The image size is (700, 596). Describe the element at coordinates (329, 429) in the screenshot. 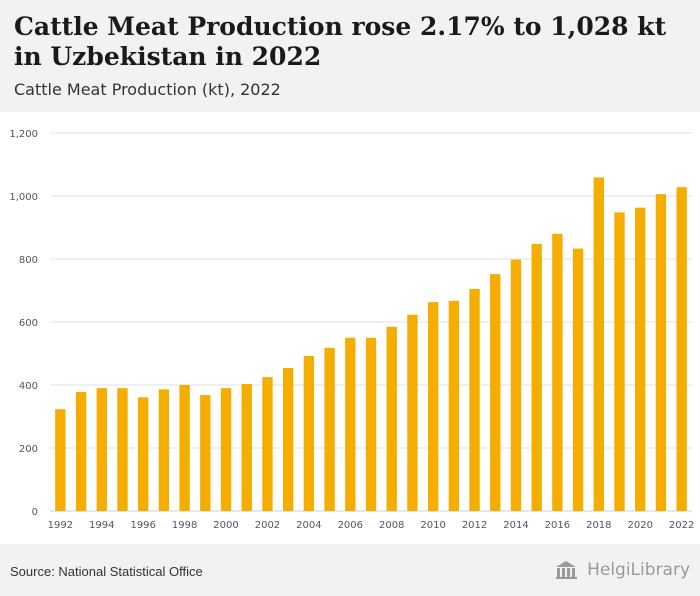

I see `bar-2005` at that location.